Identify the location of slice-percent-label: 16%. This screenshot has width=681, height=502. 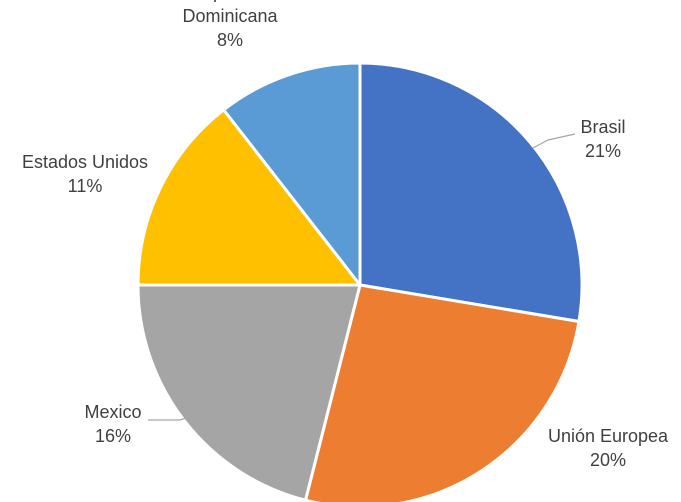
(113, 436).